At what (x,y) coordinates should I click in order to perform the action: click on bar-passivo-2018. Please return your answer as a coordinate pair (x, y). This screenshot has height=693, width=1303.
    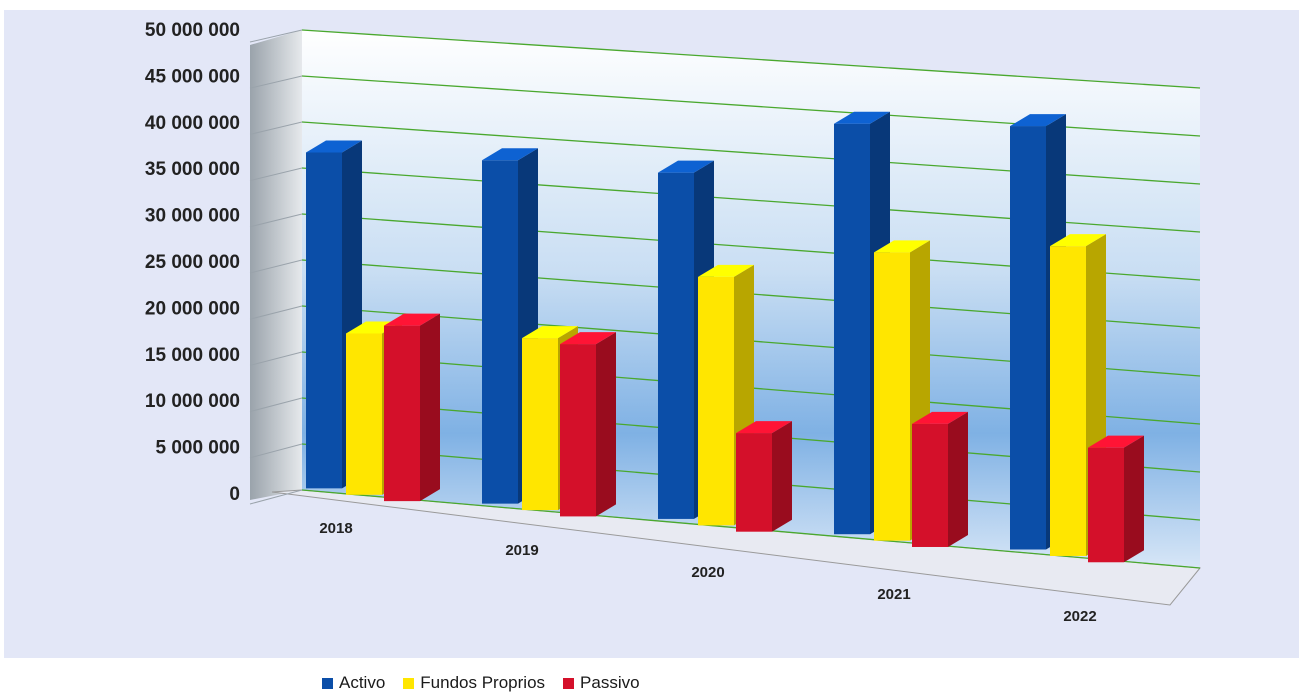
    Looking at the image, I should click on (412, 407).